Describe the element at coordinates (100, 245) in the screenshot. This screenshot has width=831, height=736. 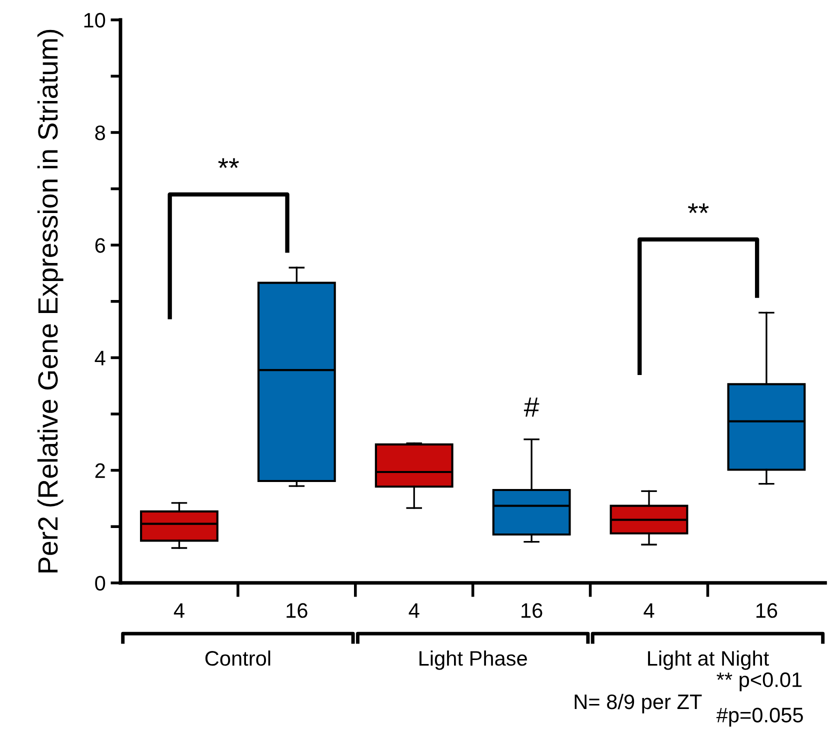
I see `y-tick-label: 6` at that location.